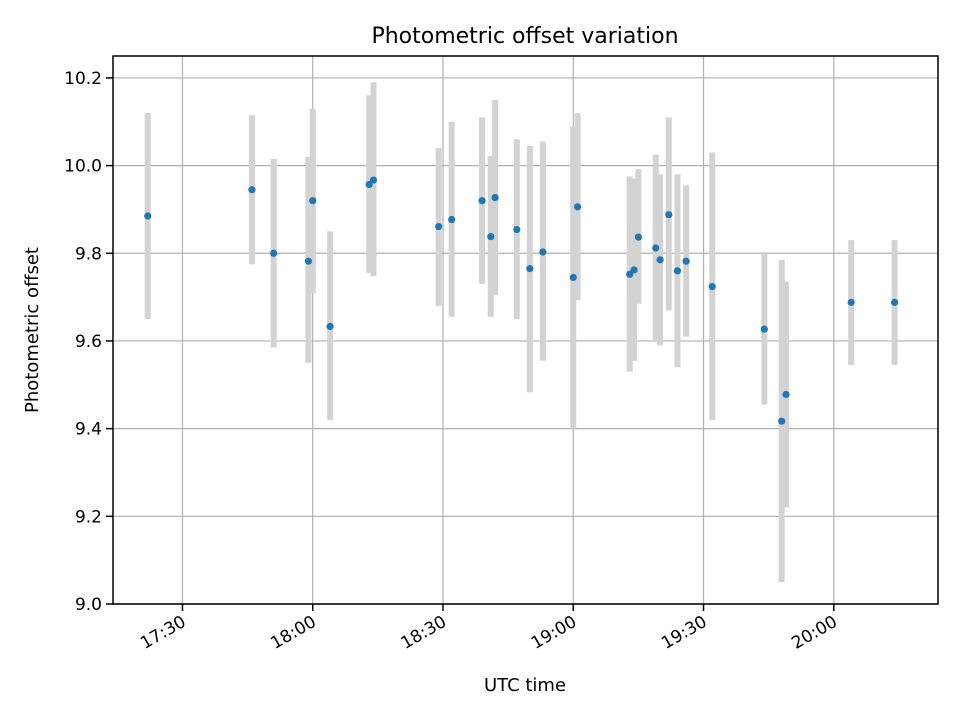 The width and height of the screenshot is (960, 720). I want to click on y-tick-label: 10.0, so click(83, 167).